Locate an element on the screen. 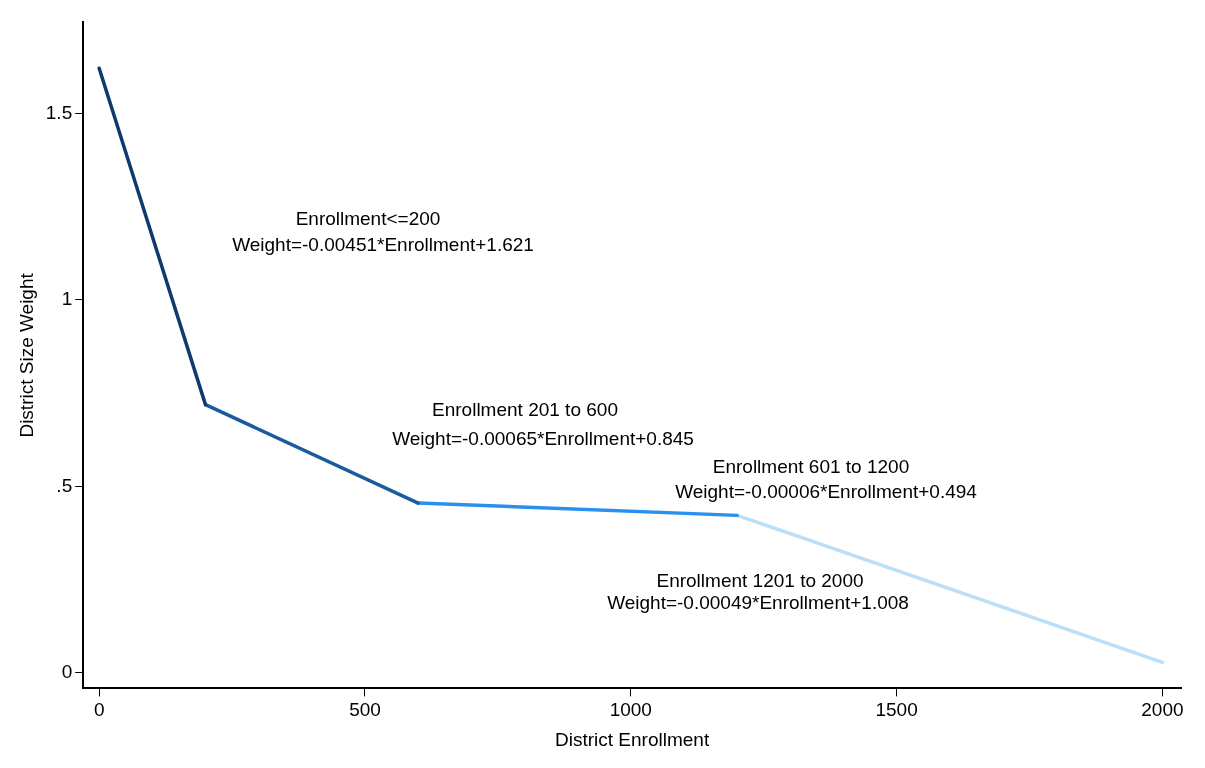 This screenshot has height=768, width=1205. x-tick-label: 2000 is located at coordinates (1162, 710).